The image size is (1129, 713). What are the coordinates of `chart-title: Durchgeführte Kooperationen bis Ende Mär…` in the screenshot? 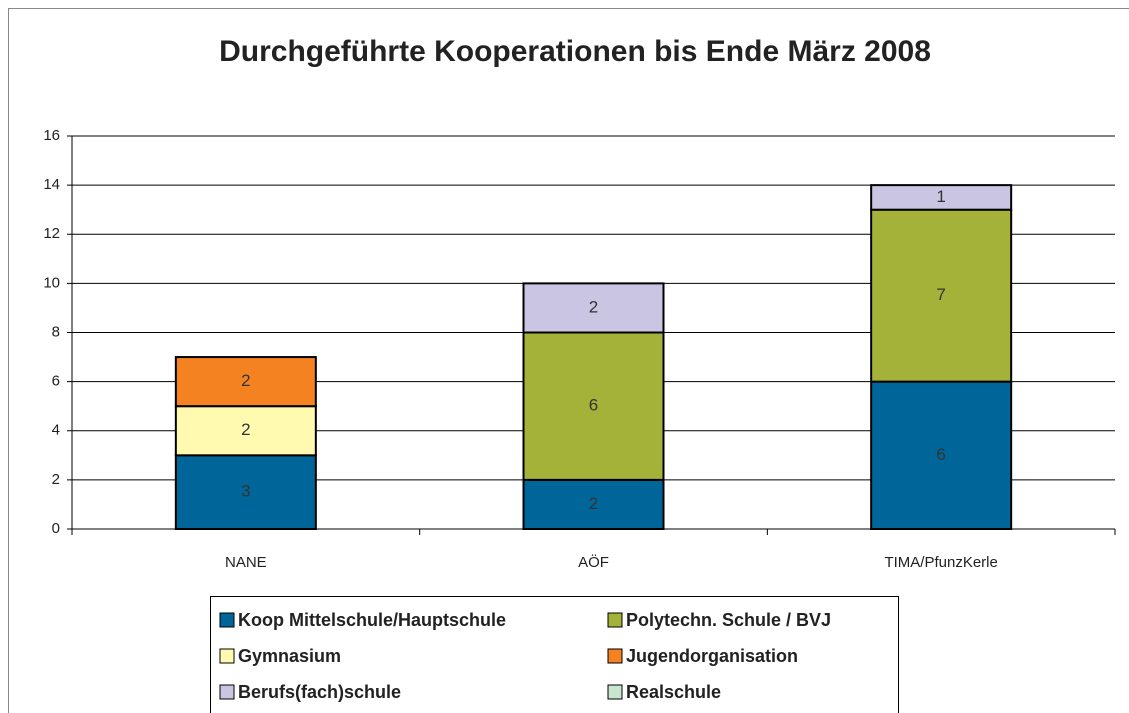 It's located at (575, 51).